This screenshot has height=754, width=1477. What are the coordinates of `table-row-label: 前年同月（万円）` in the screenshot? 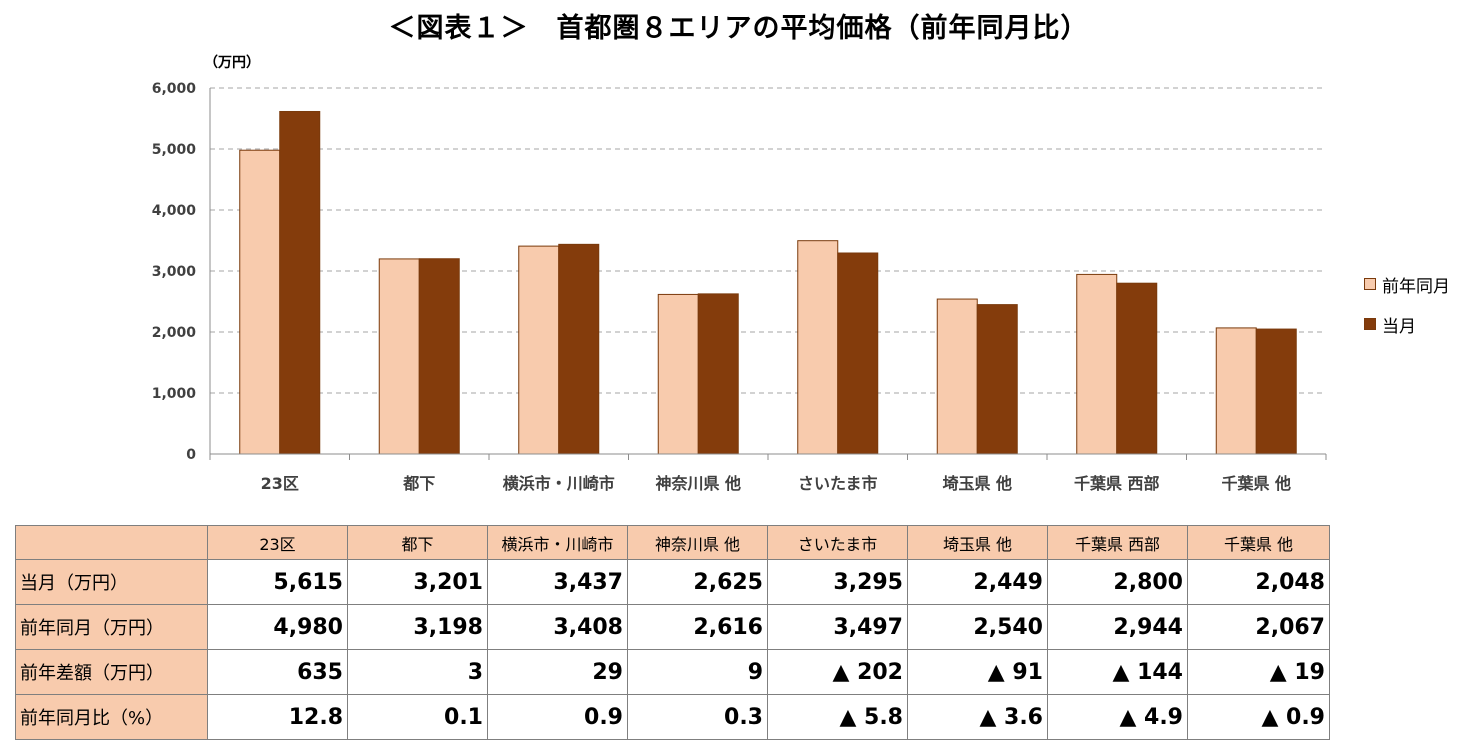 It's located at (111, 627).